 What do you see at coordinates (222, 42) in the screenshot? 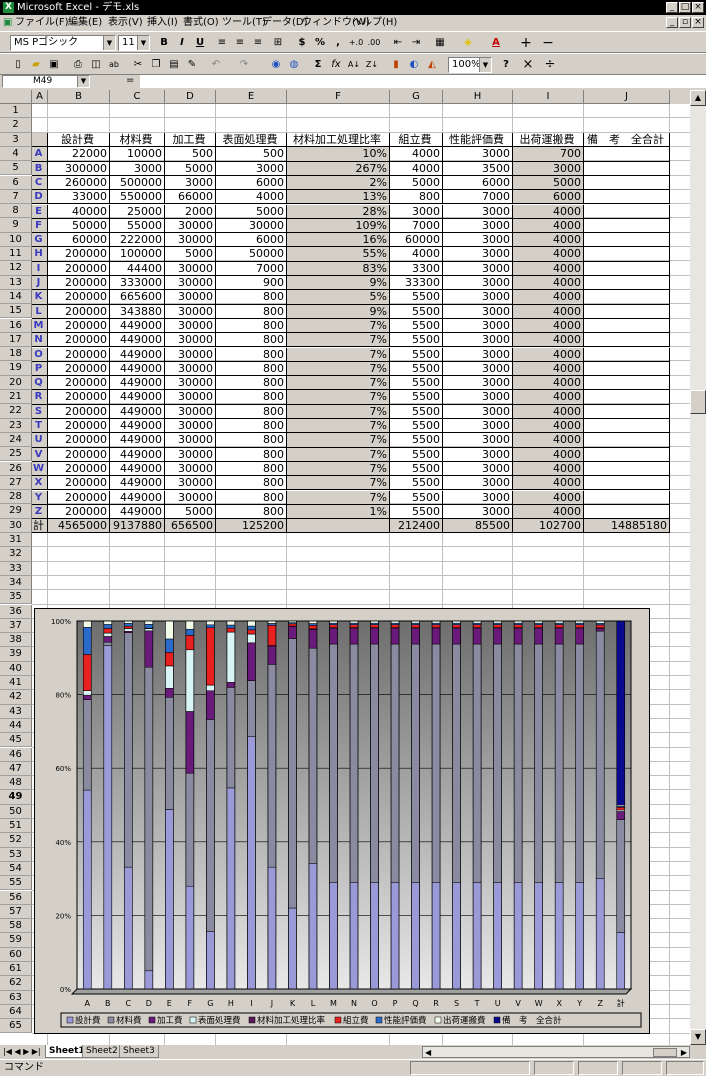
I see `align-left-icon: ≡` at bounding box center [222, 42].